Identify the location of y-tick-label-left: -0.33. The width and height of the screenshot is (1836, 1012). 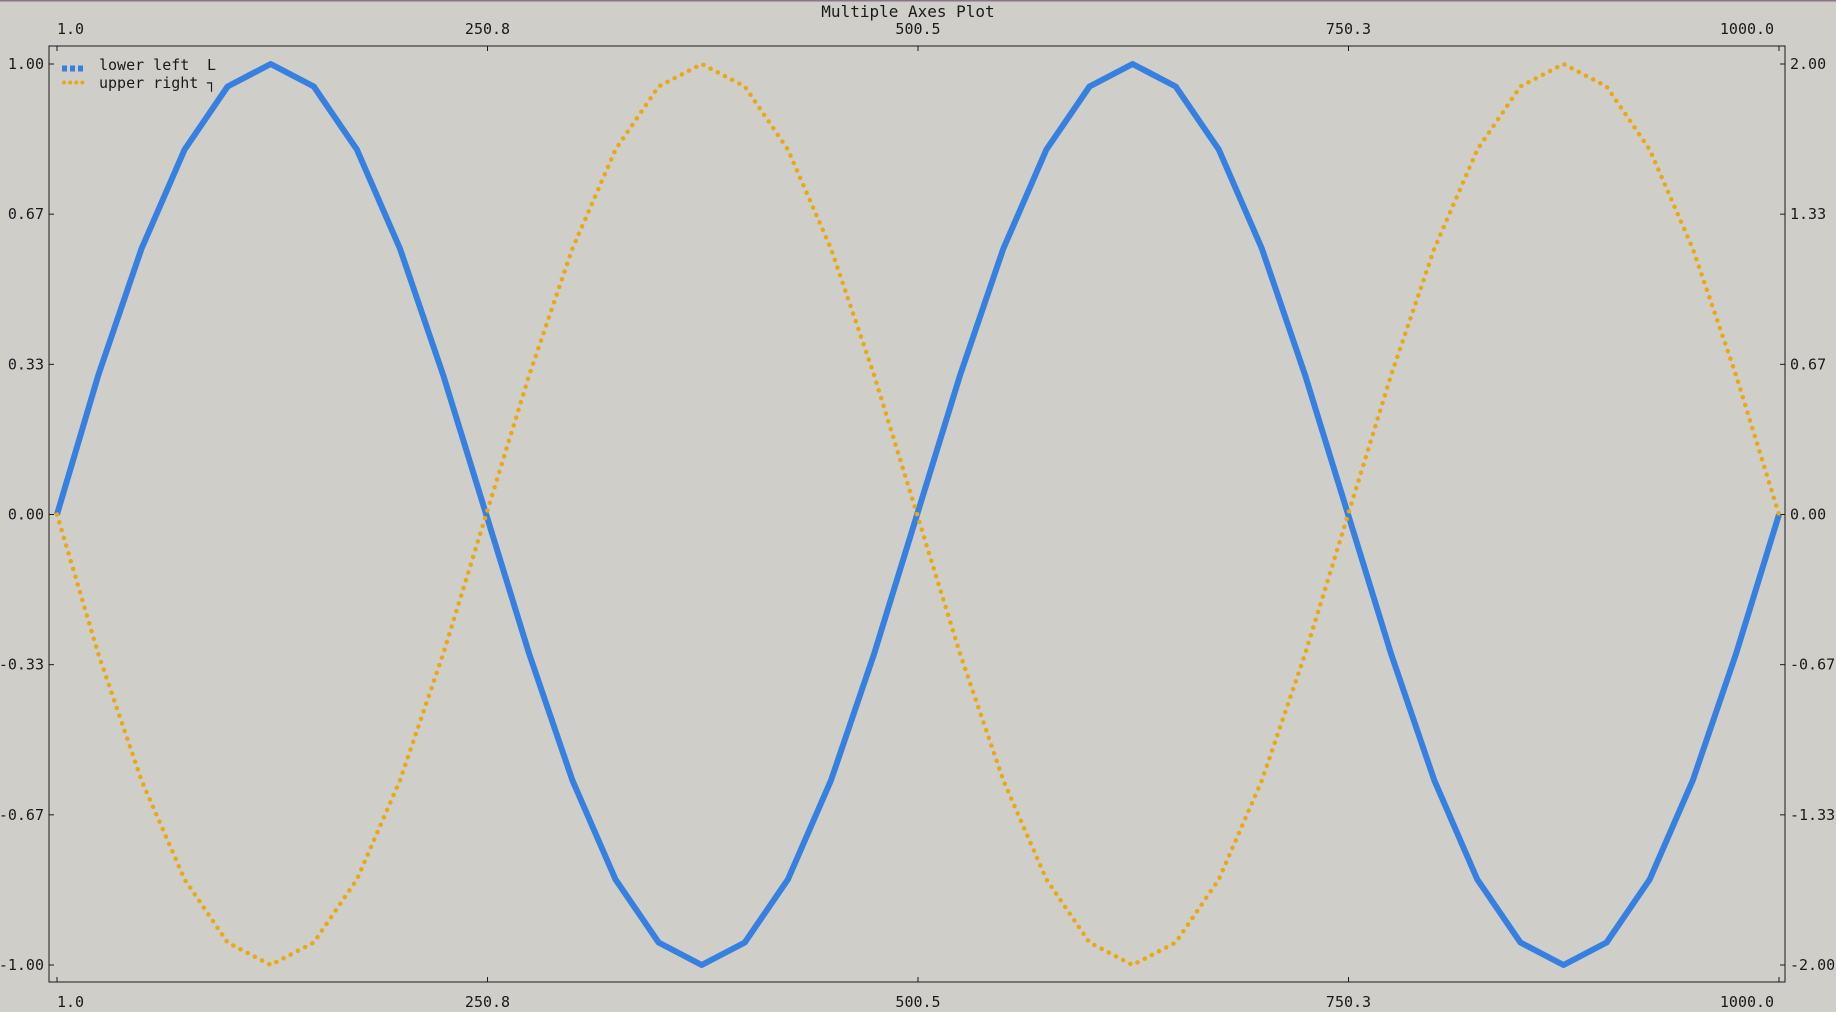
(22, 665).